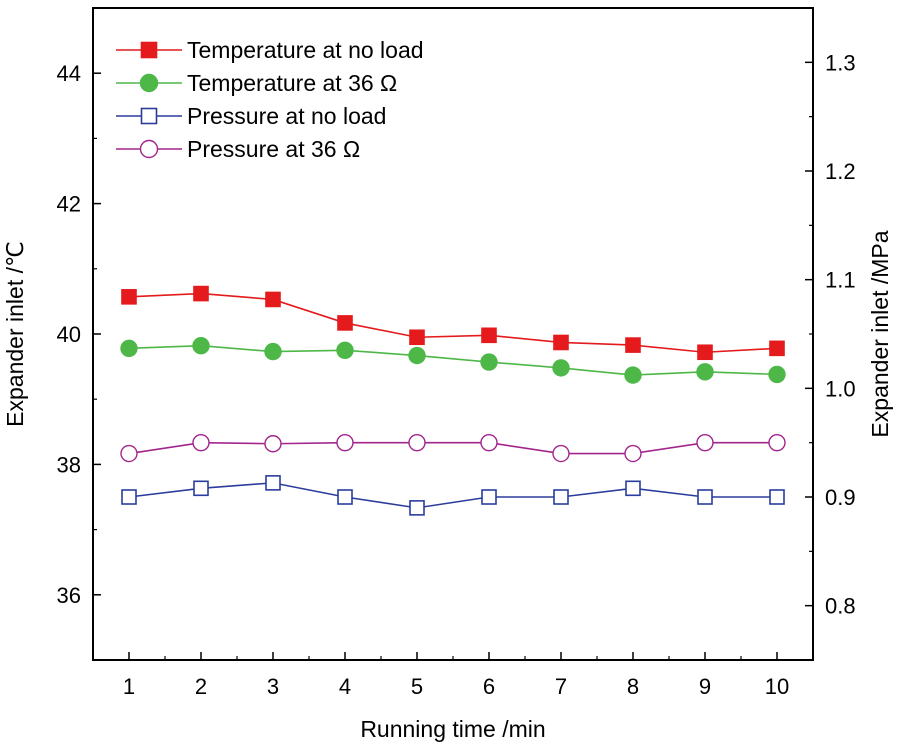  I want to click on y-left-tick-label: 44, so click(69, 73).